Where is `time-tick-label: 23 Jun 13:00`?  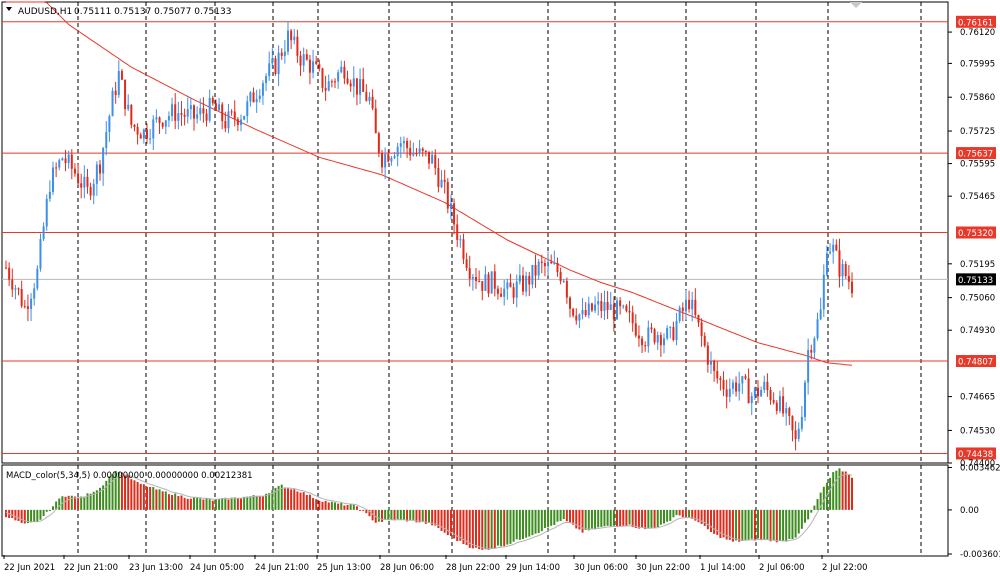 time-tick-label: 23 Jun 13:00 is located at coordinates (156, 568).